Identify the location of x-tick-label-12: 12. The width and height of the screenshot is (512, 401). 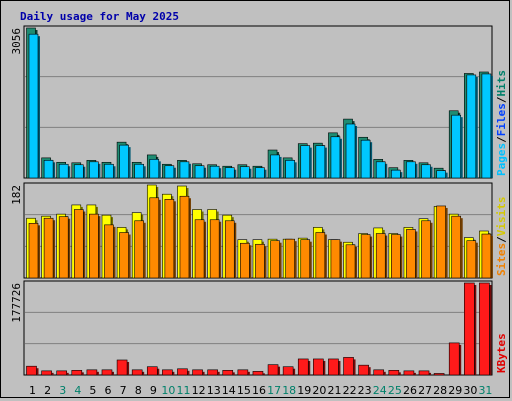
(199, 390).